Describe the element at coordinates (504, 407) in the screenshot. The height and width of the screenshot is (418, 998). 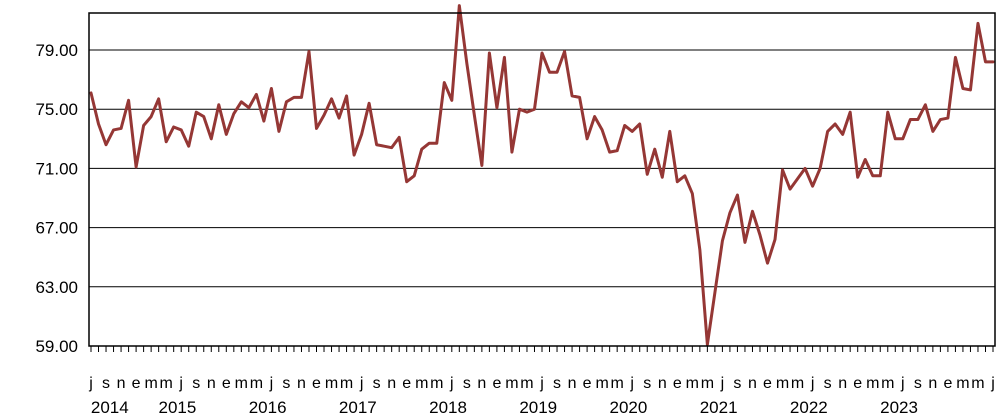
I see `x-axis-year-labels: 2014 2015 2016 2017 2018 2019 2020 2021 2022 2023` at that location.